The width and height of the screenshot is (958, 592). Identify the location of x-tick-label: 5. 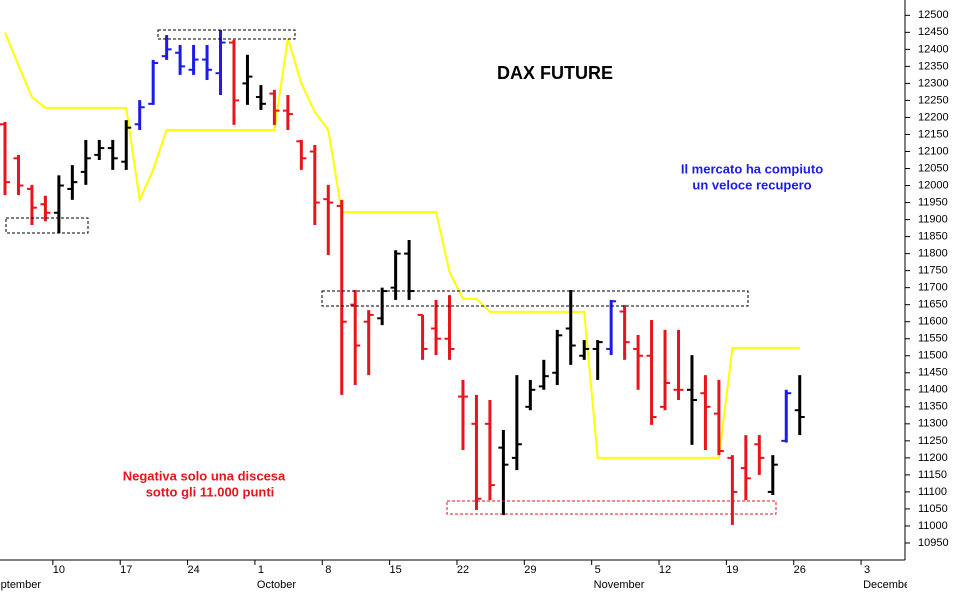
(598, 570).